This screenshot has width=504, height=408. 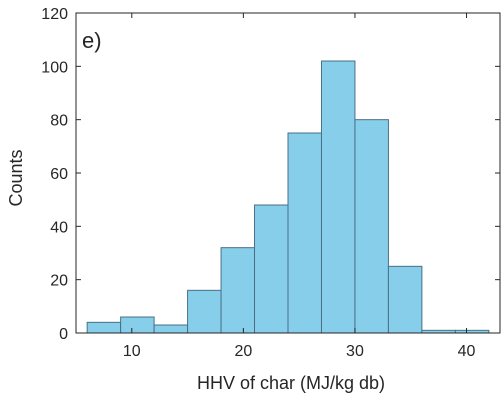 What do you see at coordinates (132, 351) in the screenshot?
I see `x-tick-label: 10` at bounding box center [132, 351].